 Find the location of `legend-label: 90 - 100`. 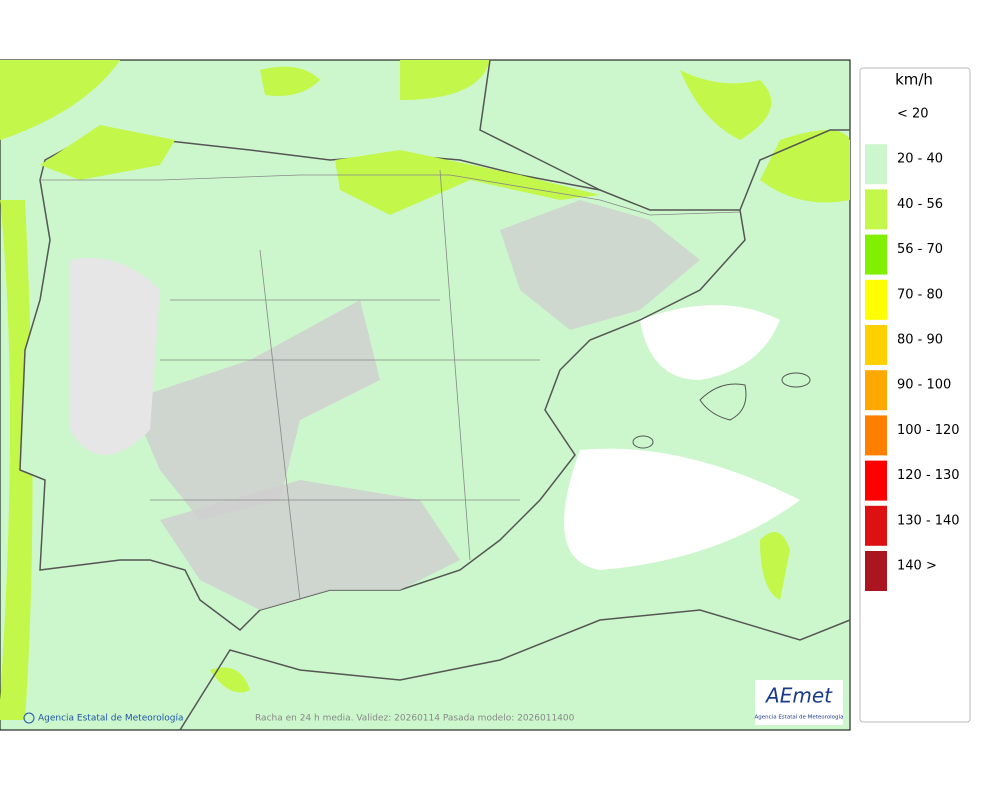

legend-label: 90 - 100 is located at coordinates (924, 385).